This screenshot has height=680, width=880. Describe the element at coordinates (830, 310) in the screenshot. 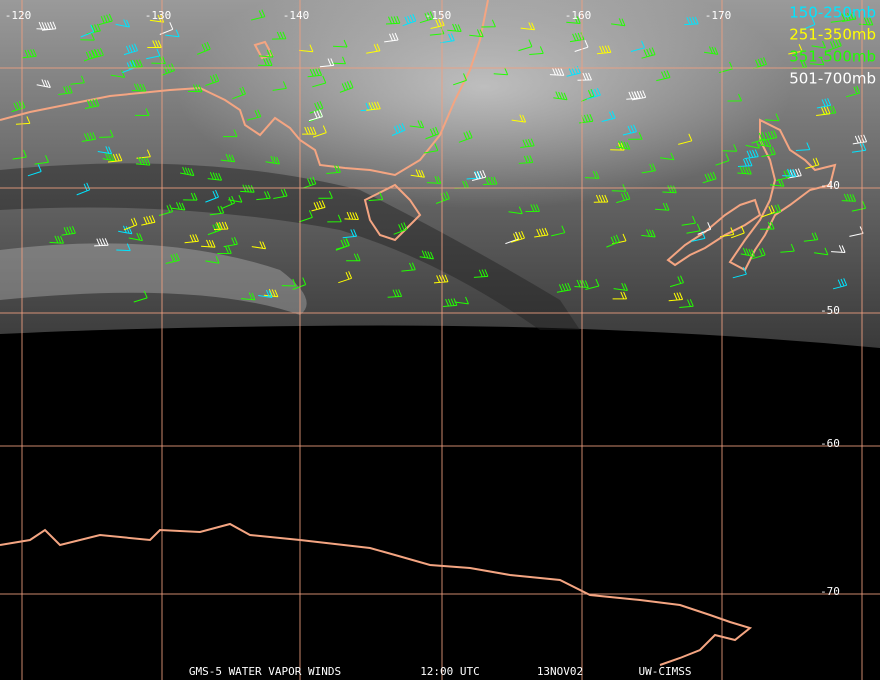

I see `latitude-label: -50` at that location.